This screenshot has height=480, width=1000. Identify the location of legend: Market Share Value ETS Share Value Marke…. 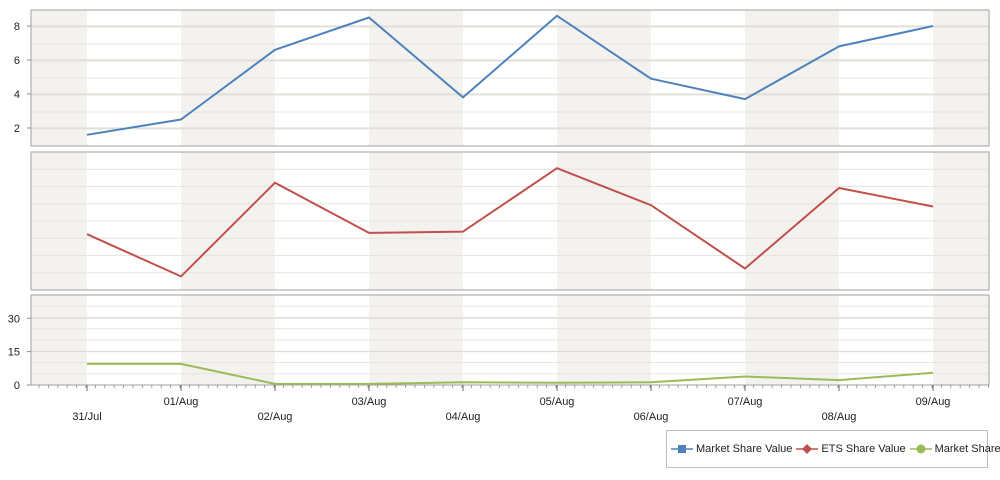
(827, 449).